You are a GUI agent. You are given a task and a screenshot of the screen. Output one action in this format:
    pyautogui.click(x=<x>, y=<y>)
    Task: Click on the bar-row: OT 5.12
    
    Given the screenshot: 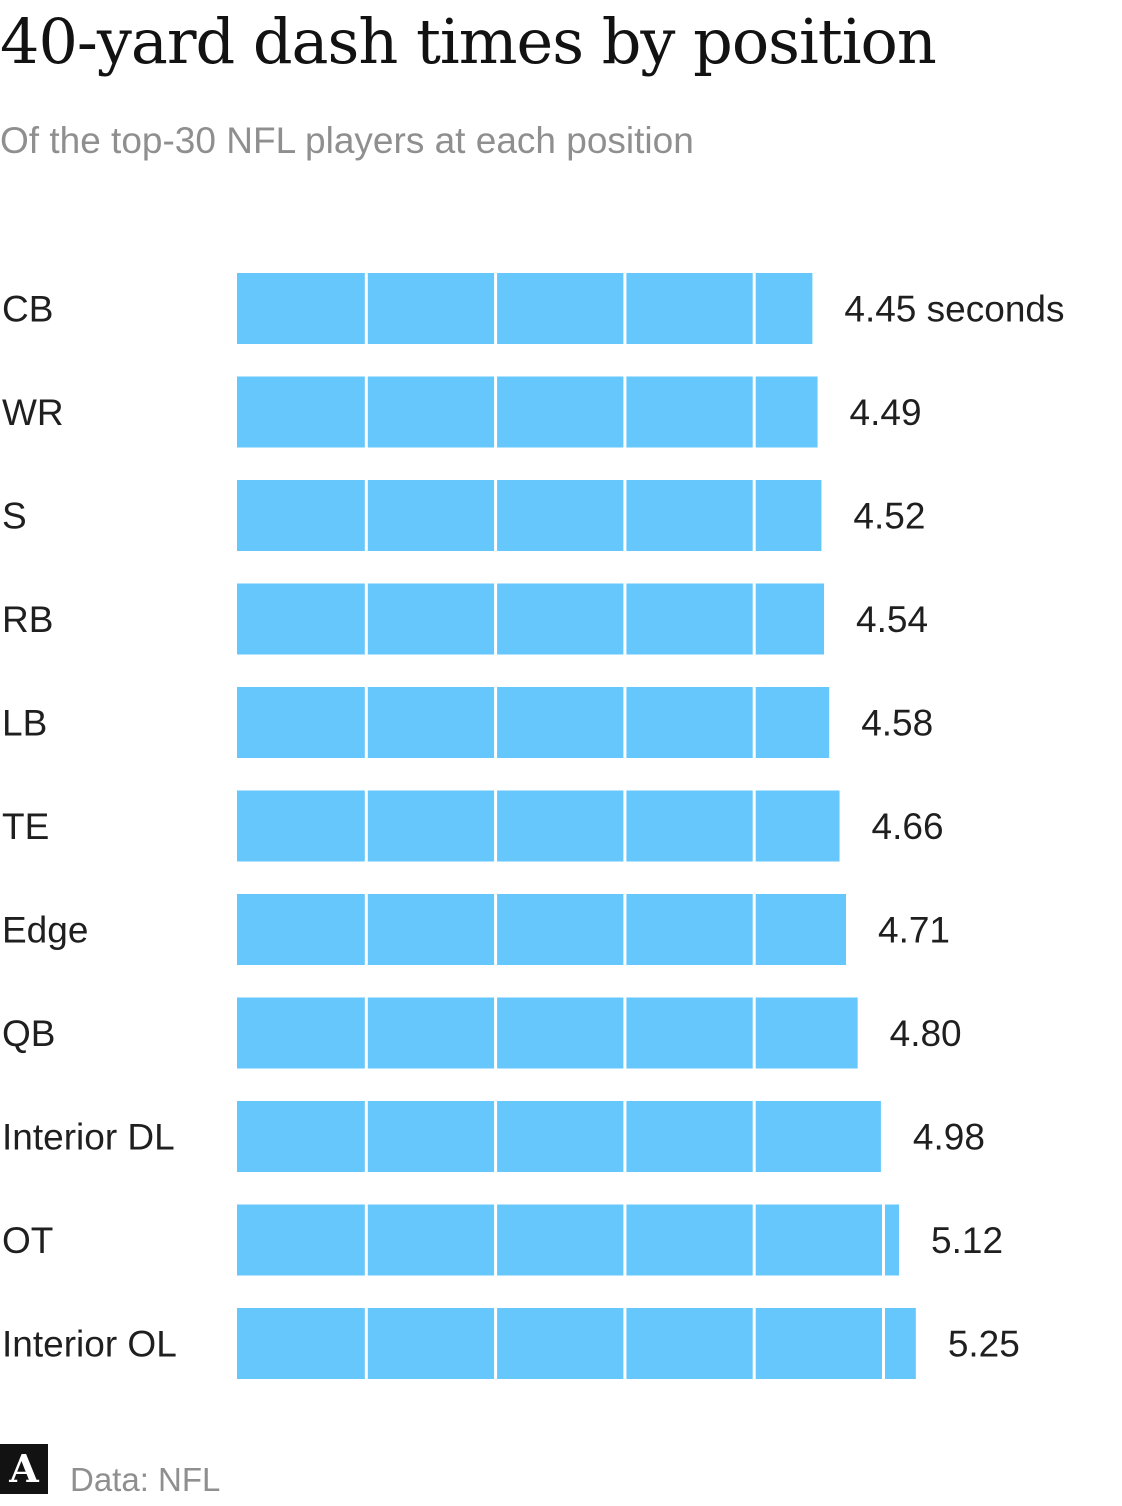 What is the action you would take?
    pyautogui.click(x=502, y=1240)
    